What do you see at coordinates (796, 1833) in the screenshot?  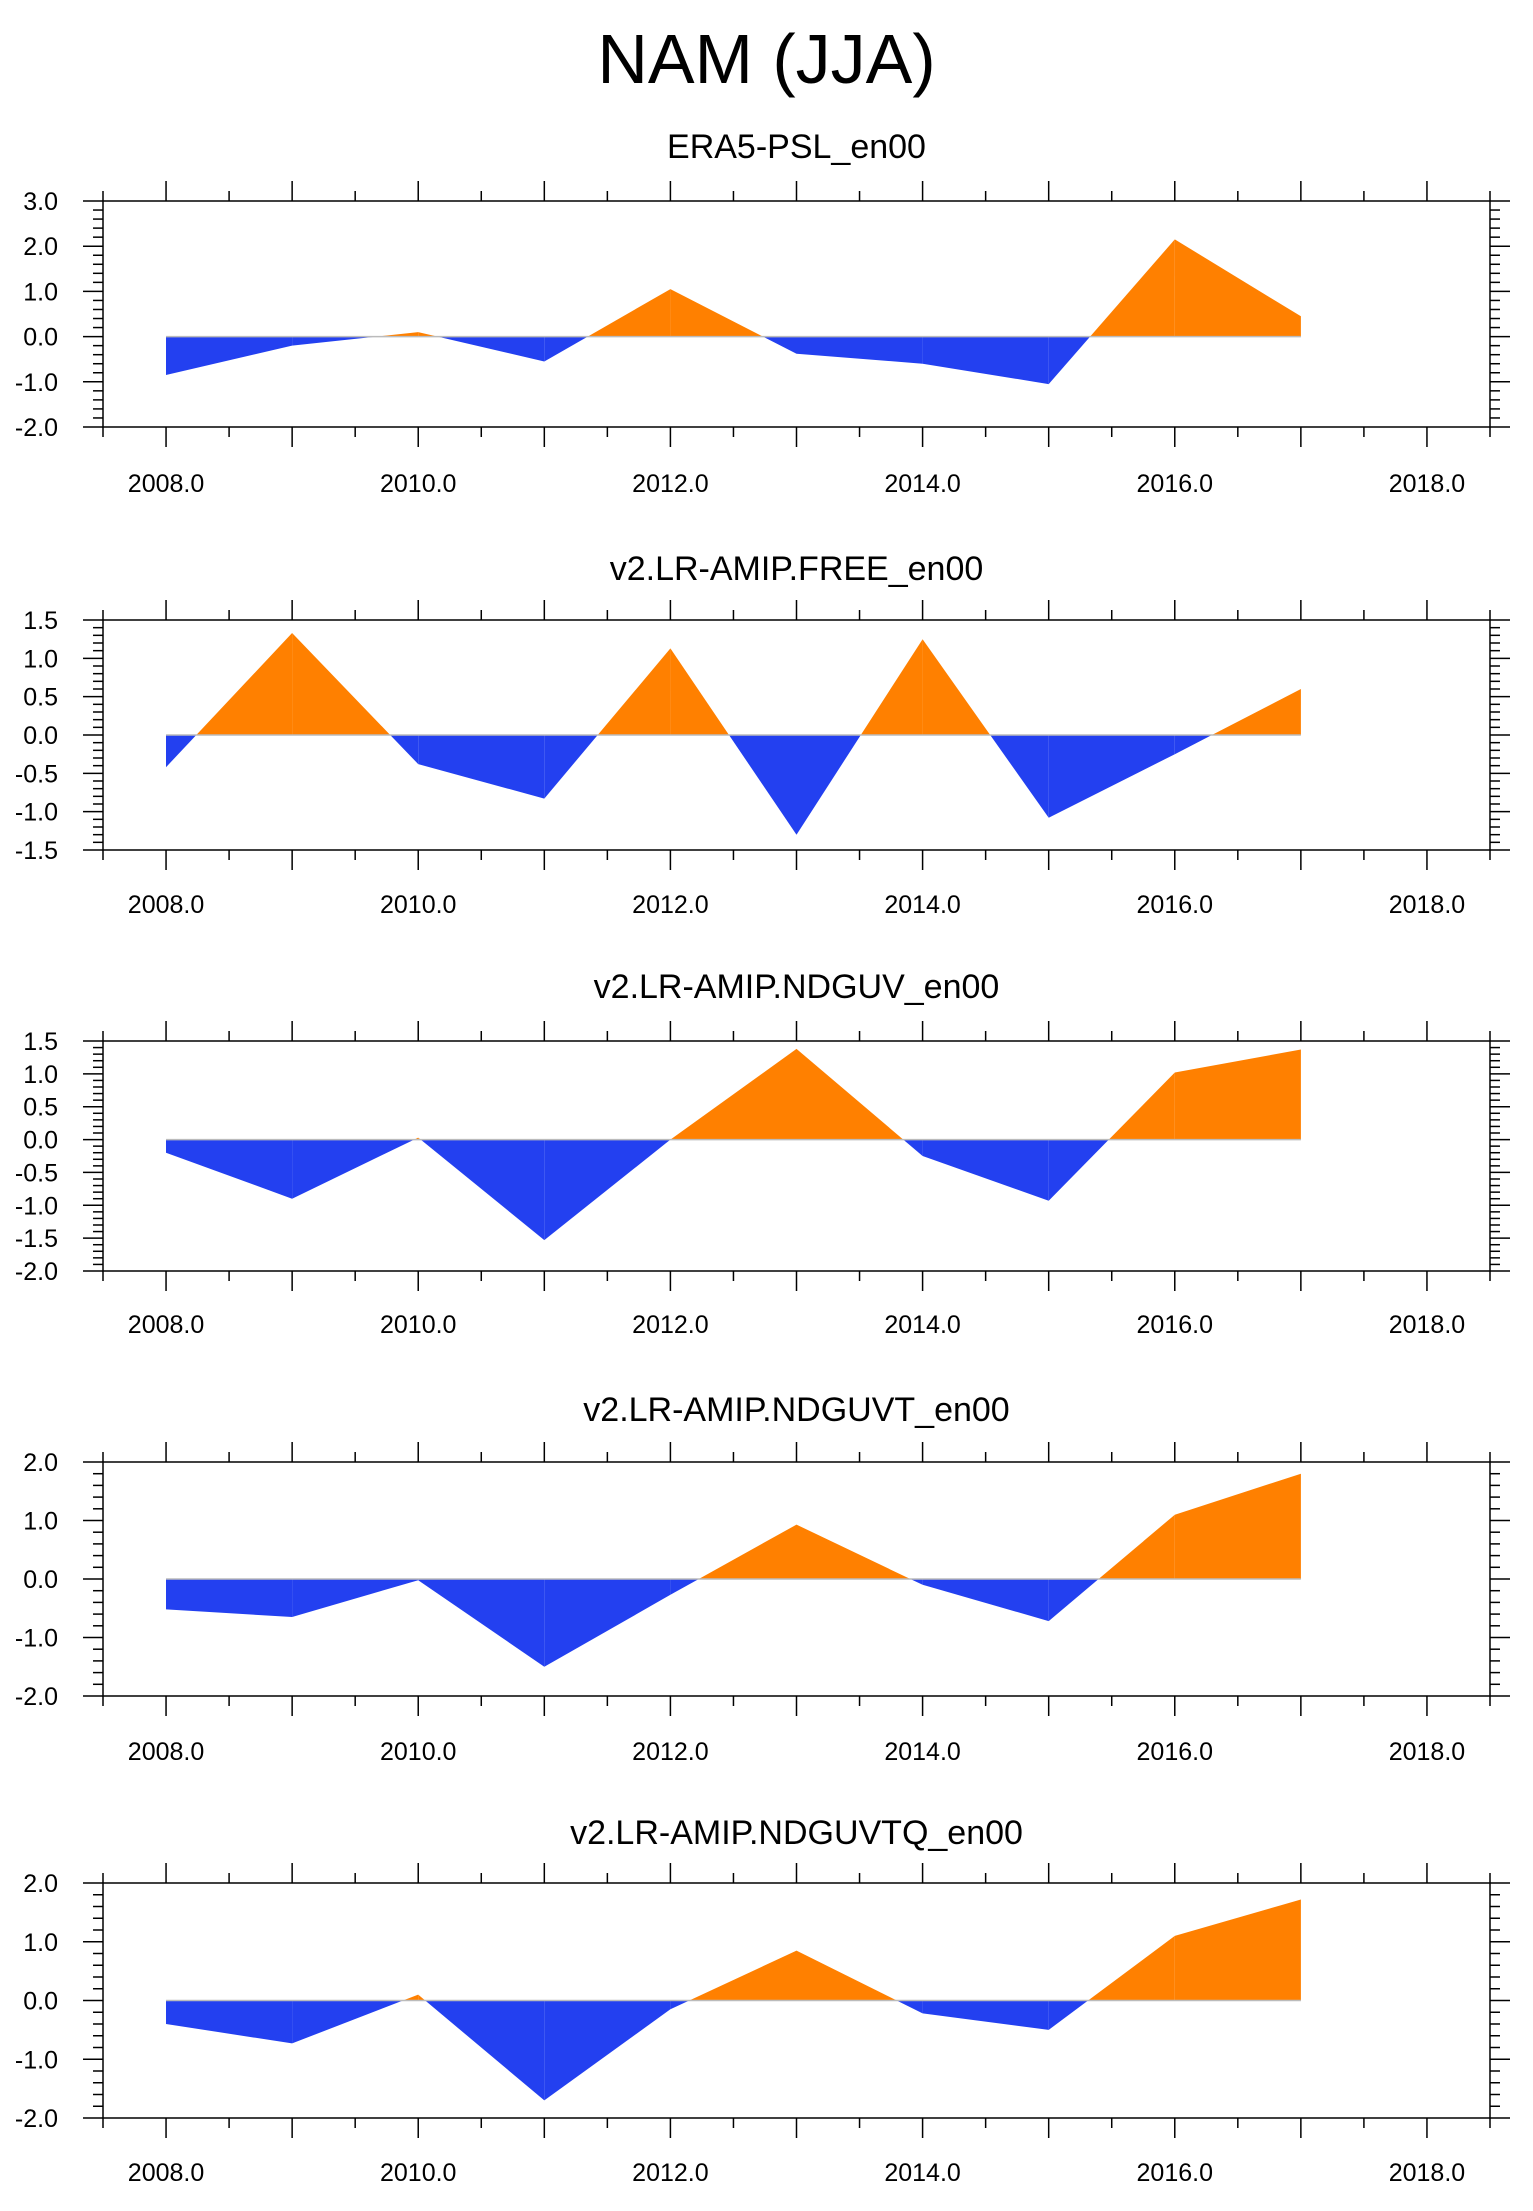 I see `panel-title: v2.LR-AMIP.NDGUVTQ_en00` at bounding box center [796, 1833].